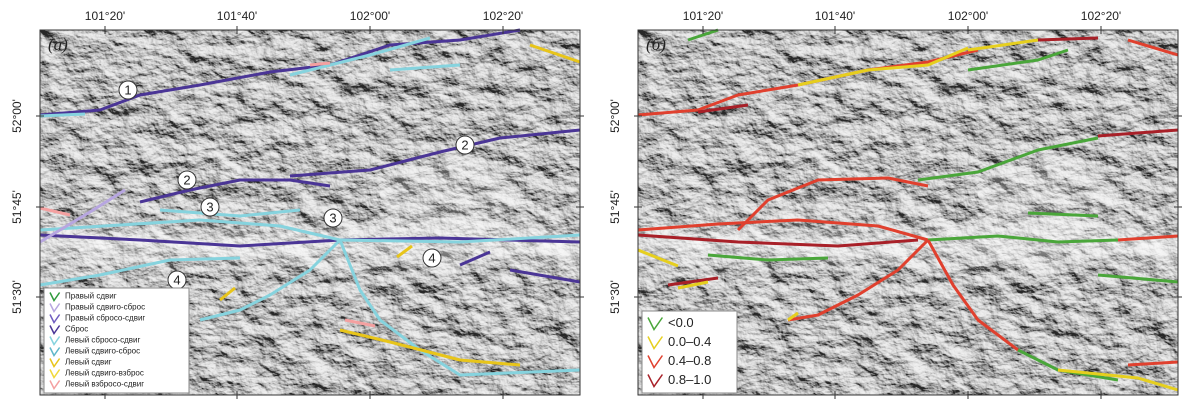 The height and width of the screenshot is (410, 1200). What do you see at coordinates (127, 89) in the screenshot?
I see `fault-number: 1` at bounding box center [127, 89].